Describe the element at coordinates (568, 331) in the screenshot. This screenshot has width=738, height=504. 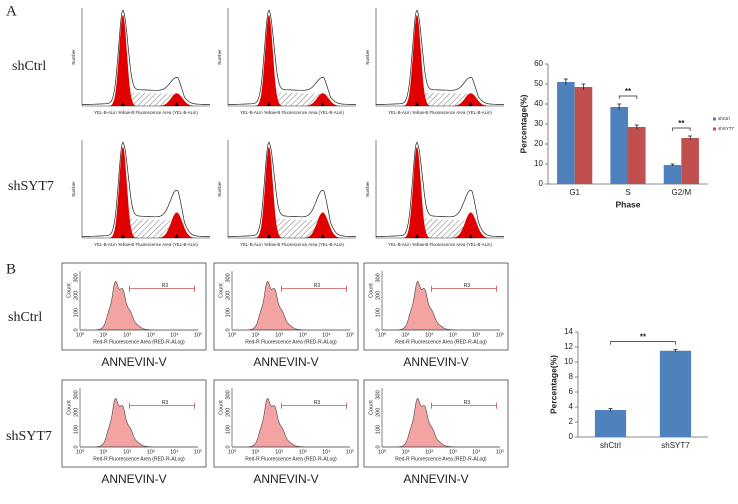
I see `y-tick-label: 14` at that location.